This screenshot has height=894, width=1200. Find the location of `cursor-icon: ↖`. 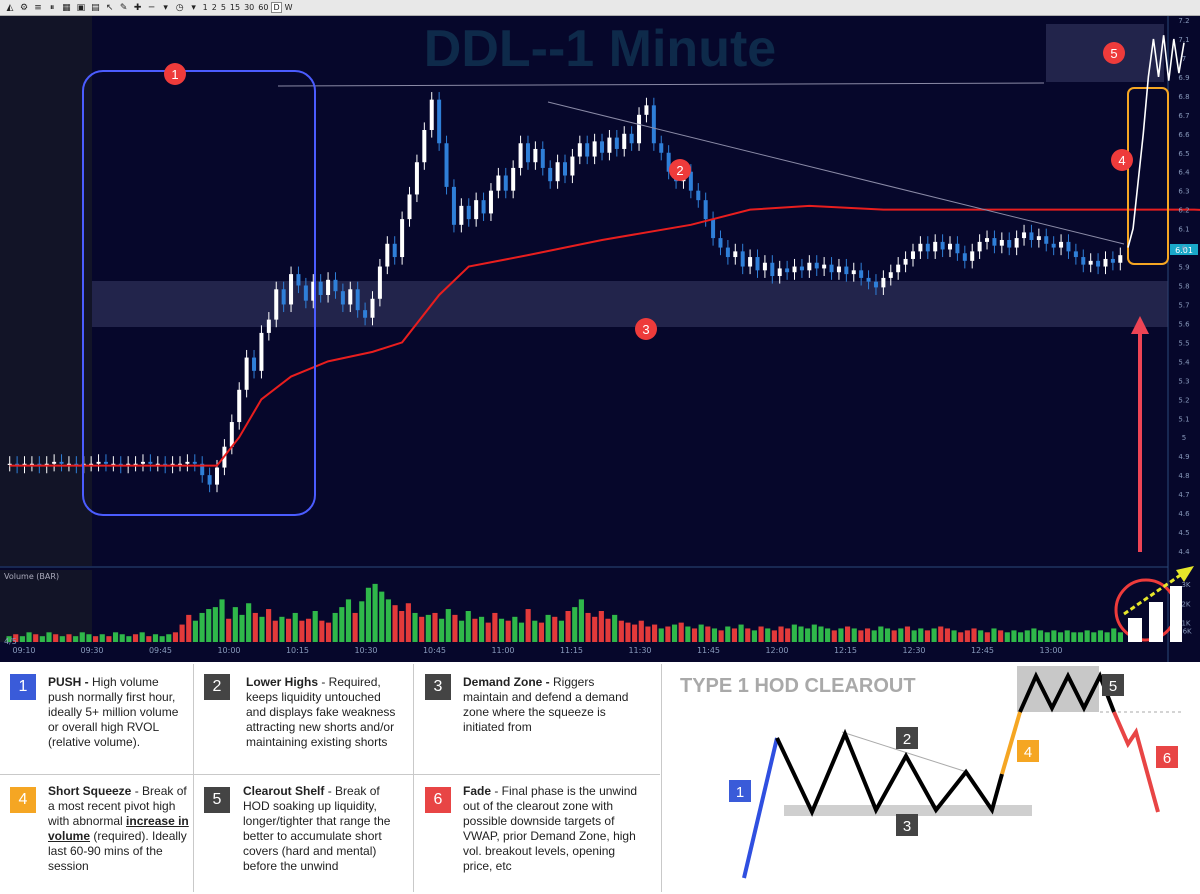

cursor-icon: ↖ is located at coordinates (109, 7).